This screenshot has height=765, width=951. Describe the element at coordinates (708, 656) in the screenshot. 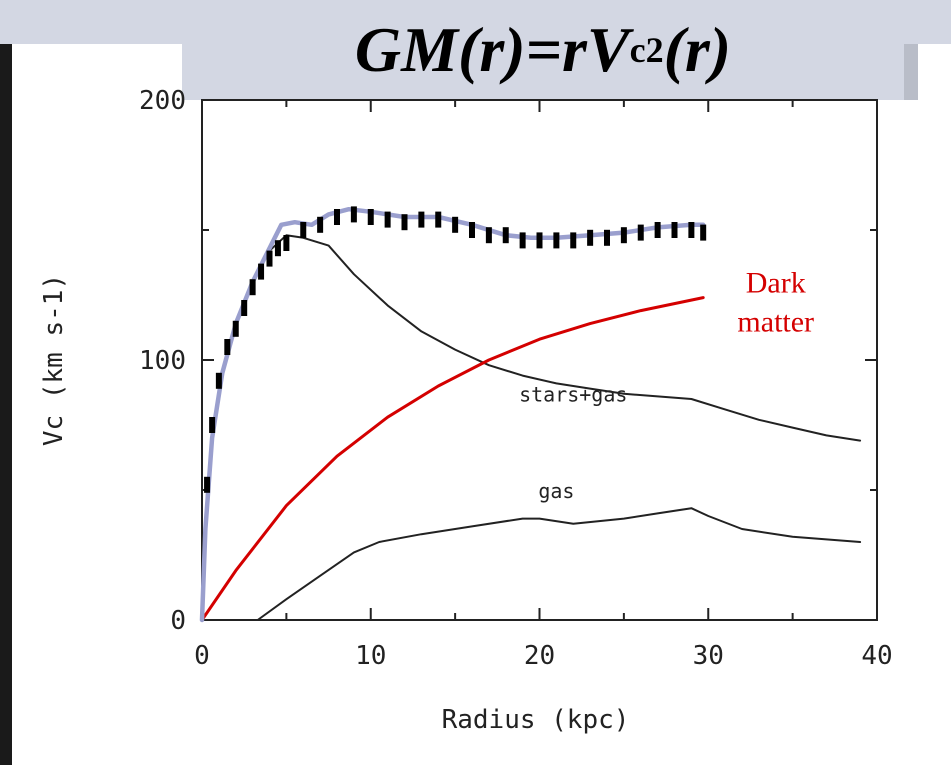

I see `x-tick-label: 30` at that location.